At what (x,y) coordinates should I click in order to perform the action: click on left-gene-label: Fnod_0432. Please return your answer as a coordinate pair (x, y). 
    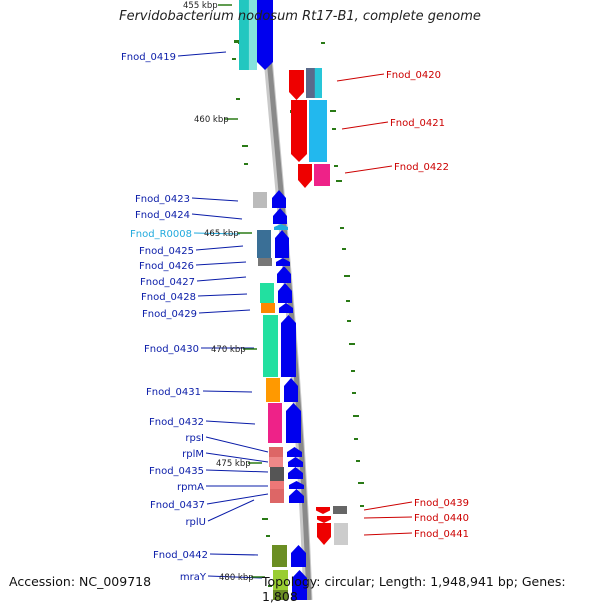
    Looking at the image, I should click on (176, 422).